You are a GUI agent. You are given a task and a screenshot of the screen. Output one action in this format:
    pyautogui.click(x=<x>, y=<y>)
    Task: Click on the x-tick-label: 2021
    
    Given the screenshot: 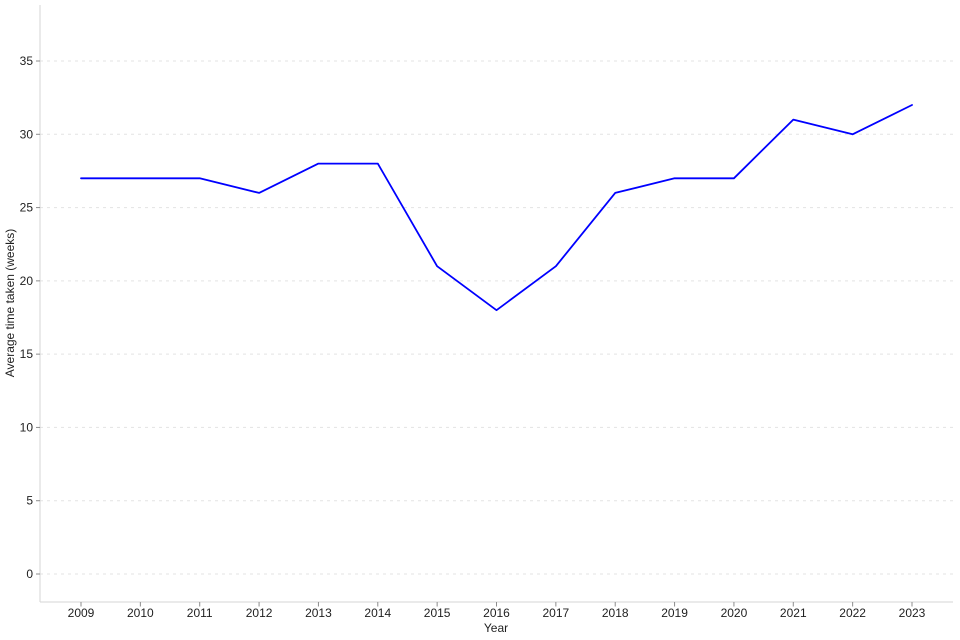 What is the action you would take?
    pyautogui.click(x=793, y=613)
    